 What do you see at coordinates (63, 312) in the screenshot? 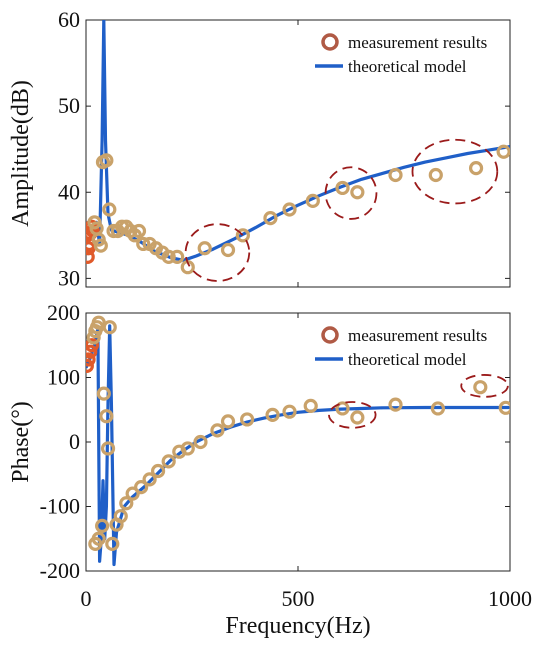
I see `y-tick-label: 200` at bounding box center [63, 312].